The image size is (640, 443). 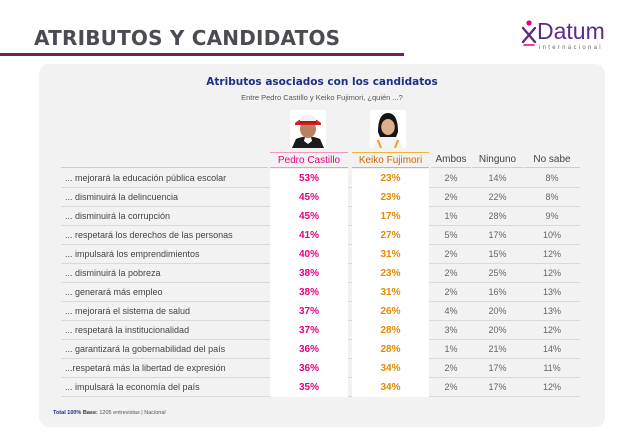 I want to click on value-fujimori: 17%, so click(x=390, y=216).